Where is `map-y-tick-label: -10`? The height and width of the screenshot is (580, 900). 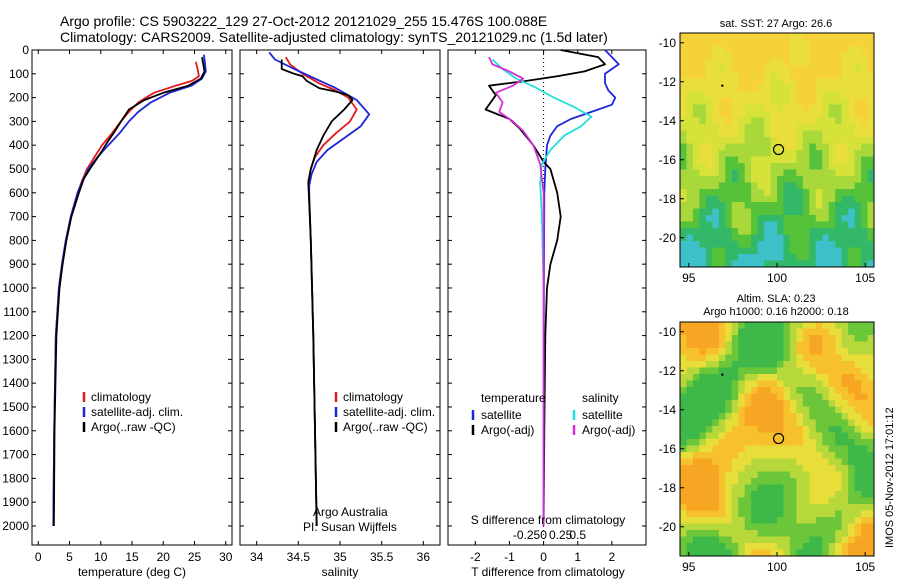 map-y-tick-label: -10 is located at coordinates (668, 43).